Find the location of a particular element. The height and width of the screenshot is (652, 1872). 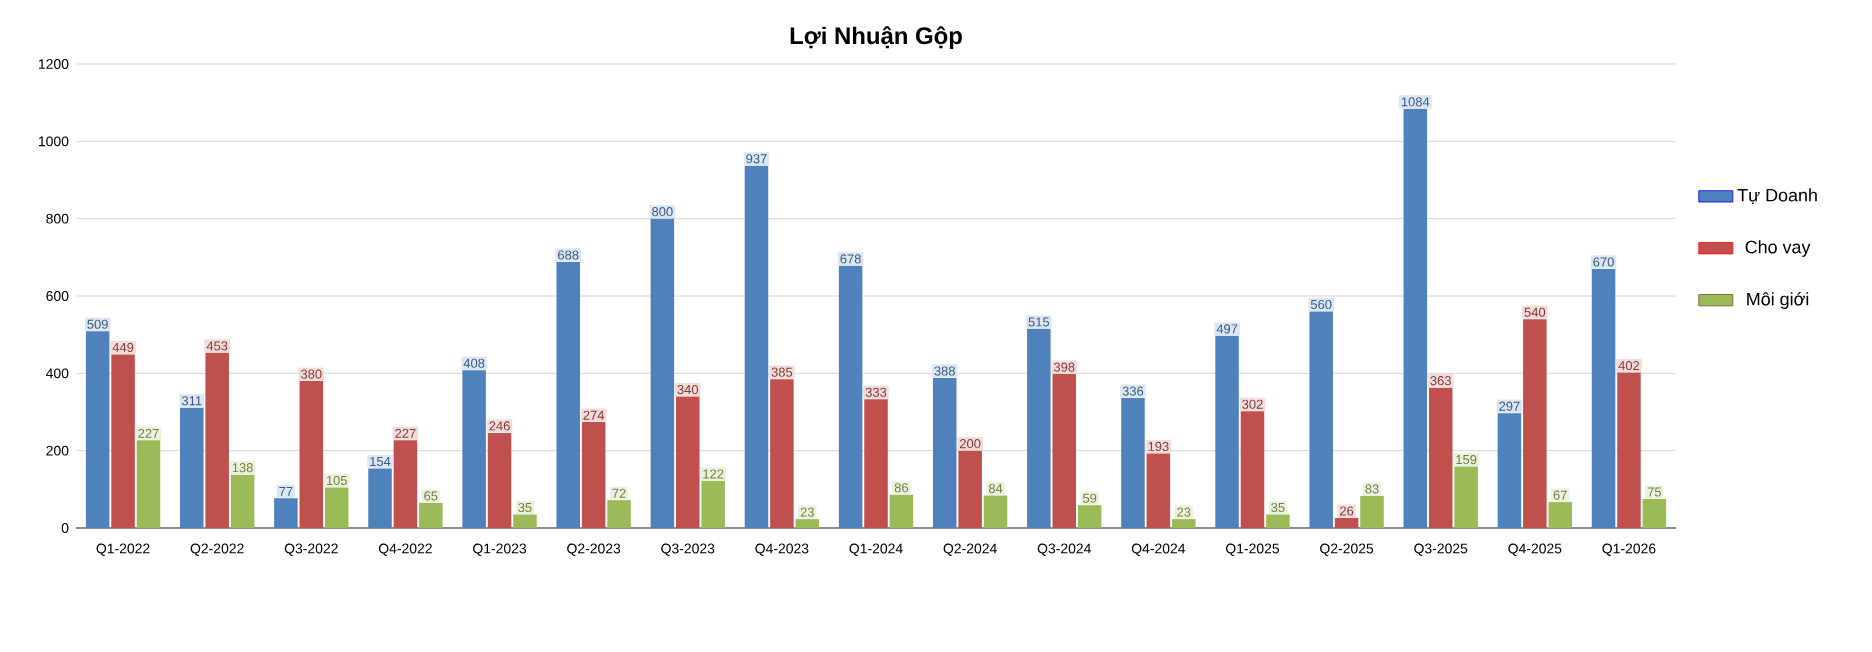

chart-title: Lợi Nhuận Gộp is located at coordinates (876, 37).